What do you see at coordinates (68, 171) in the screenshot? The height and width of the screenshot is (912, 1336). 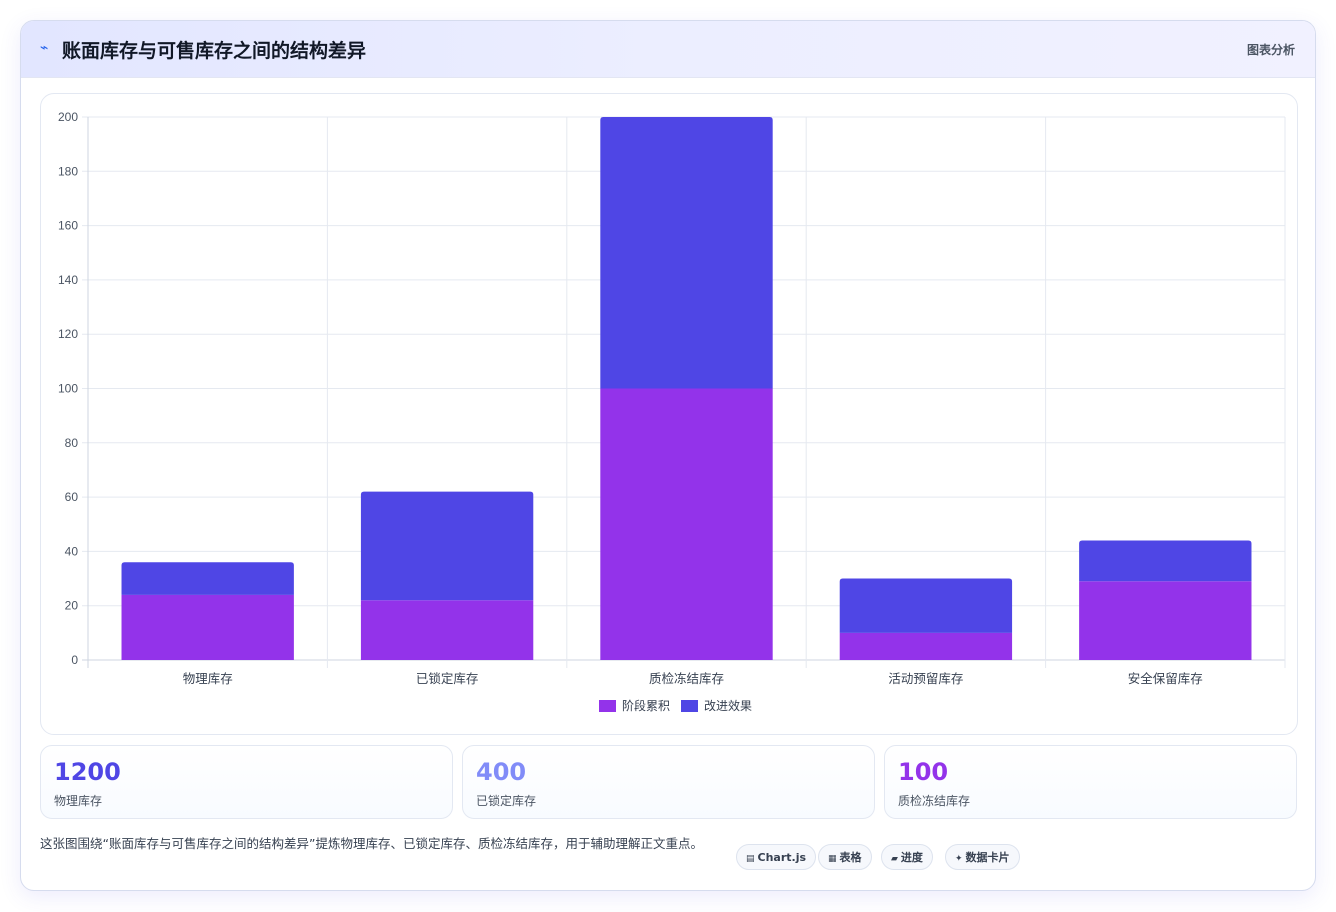 I see `y-tick-label: 180` at bounding box center [68, 171].